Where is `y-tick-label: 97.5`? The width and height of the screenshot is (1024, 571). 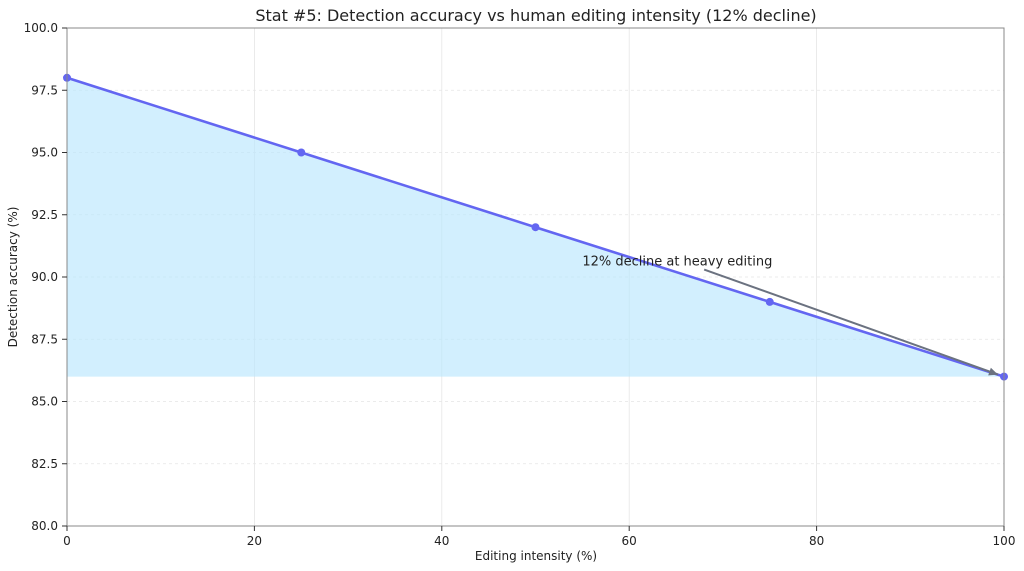
y-tick-label: 97.5 is located at coordinates (44, 90).